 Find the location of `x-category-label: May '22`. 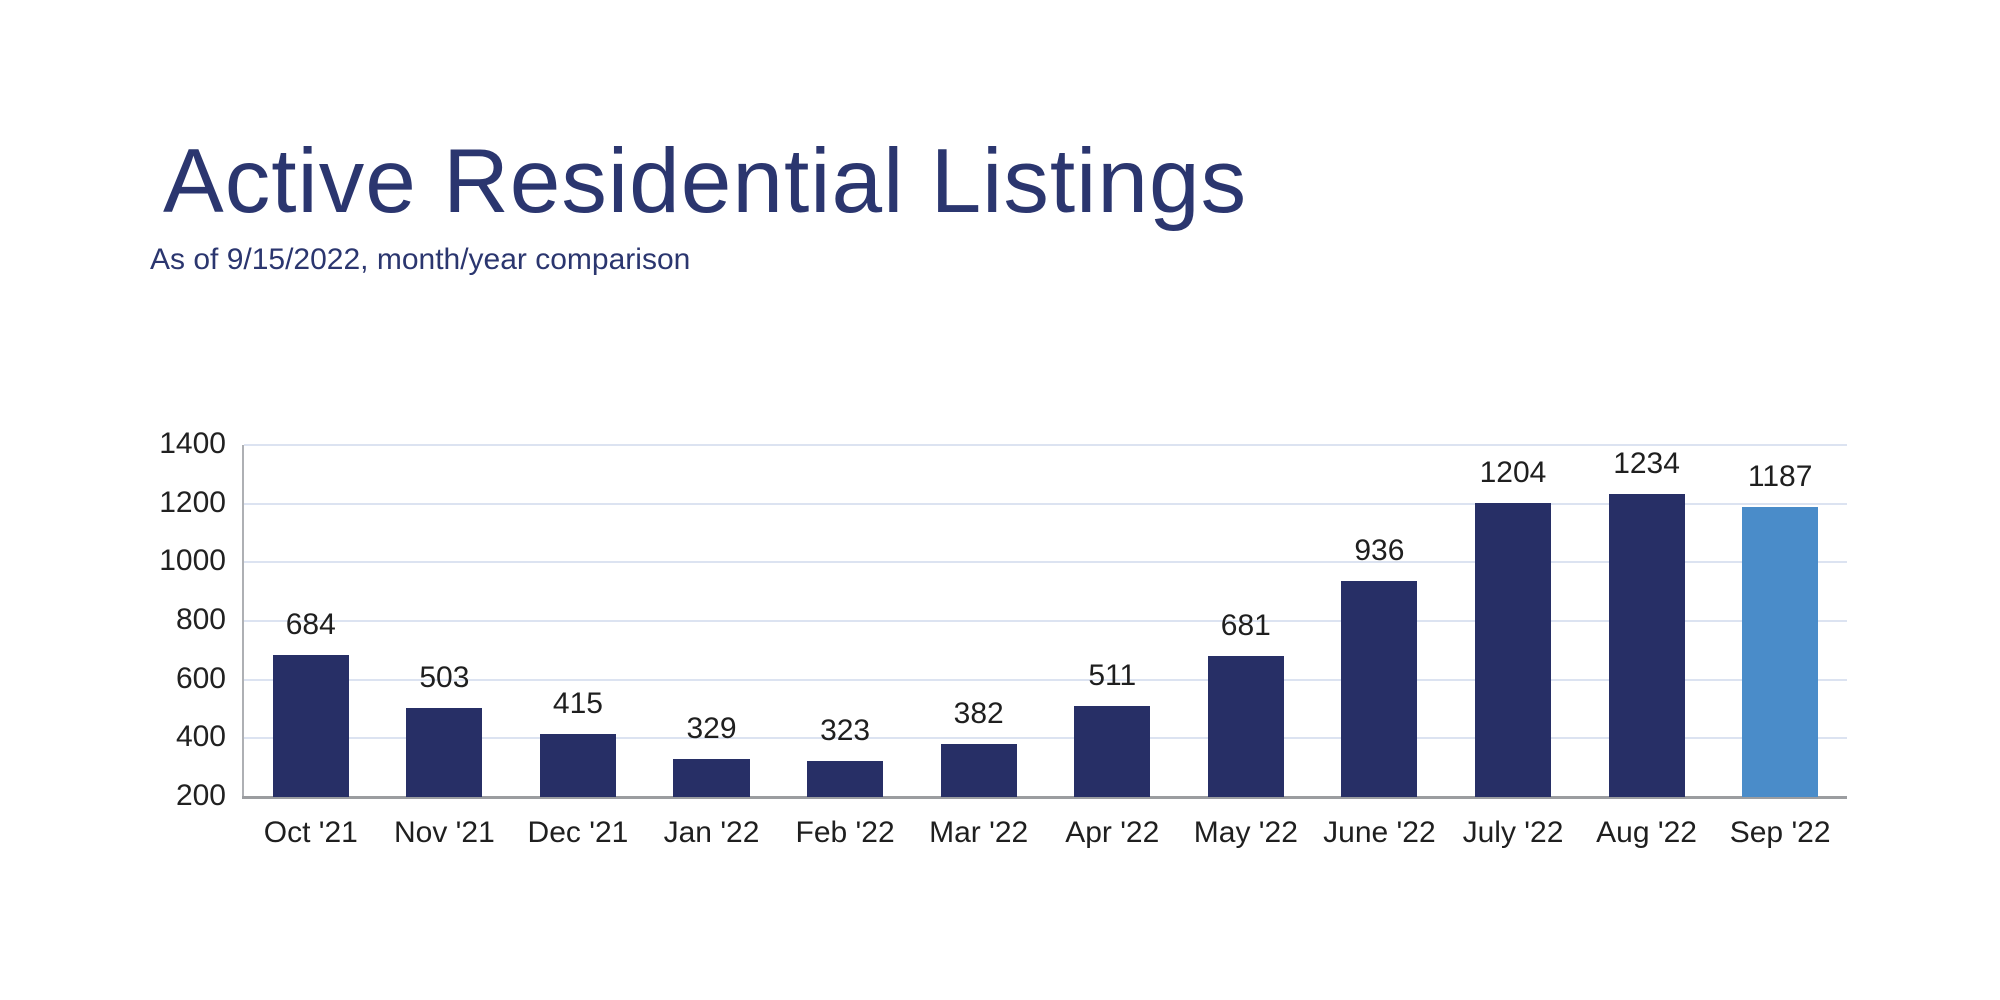

x-category-label: May '22 is located at coordinates (1245, 832).